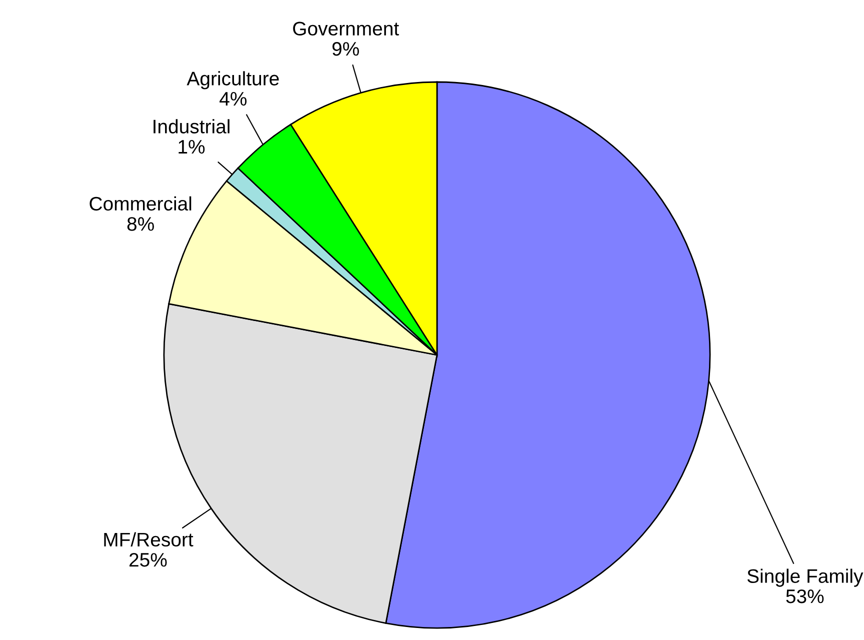 This screenshot has height=640, width=864. I want to click on data-label: 4%, so click(233, 99).